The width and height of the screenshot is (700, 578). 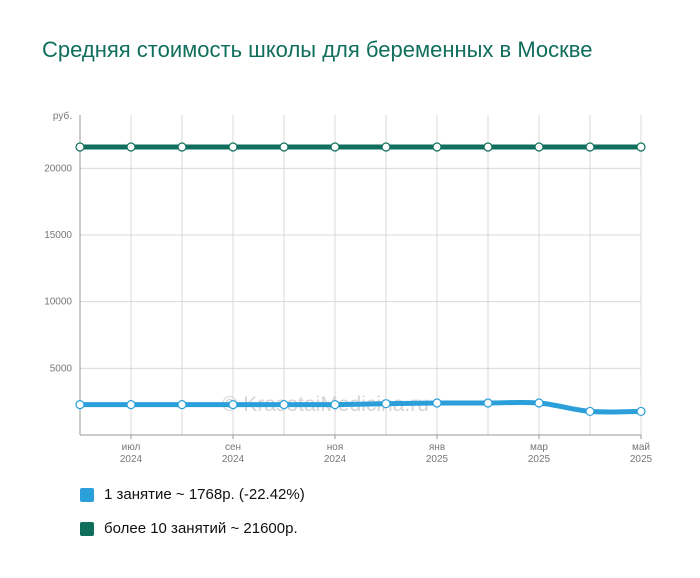 What do you see at coordinates (201, 528) in the screenshot?
I see `legend-label-2: более 10 занятий ~ 21600р.` at bounding box center [201, 528].